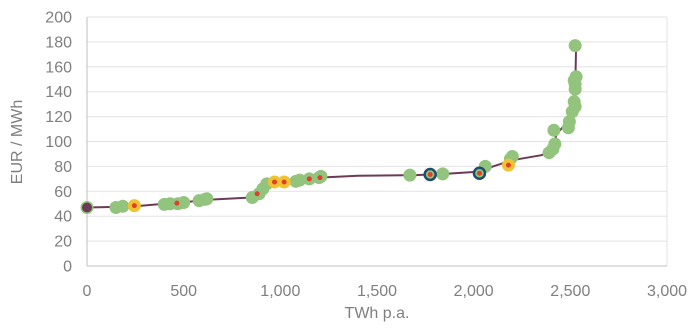 This screenshot has width=693, height=330. What do you see at coordinates (87, 291) in the screenshot?
I see `x-tick-label: 0` at bounding box center [87, 291].